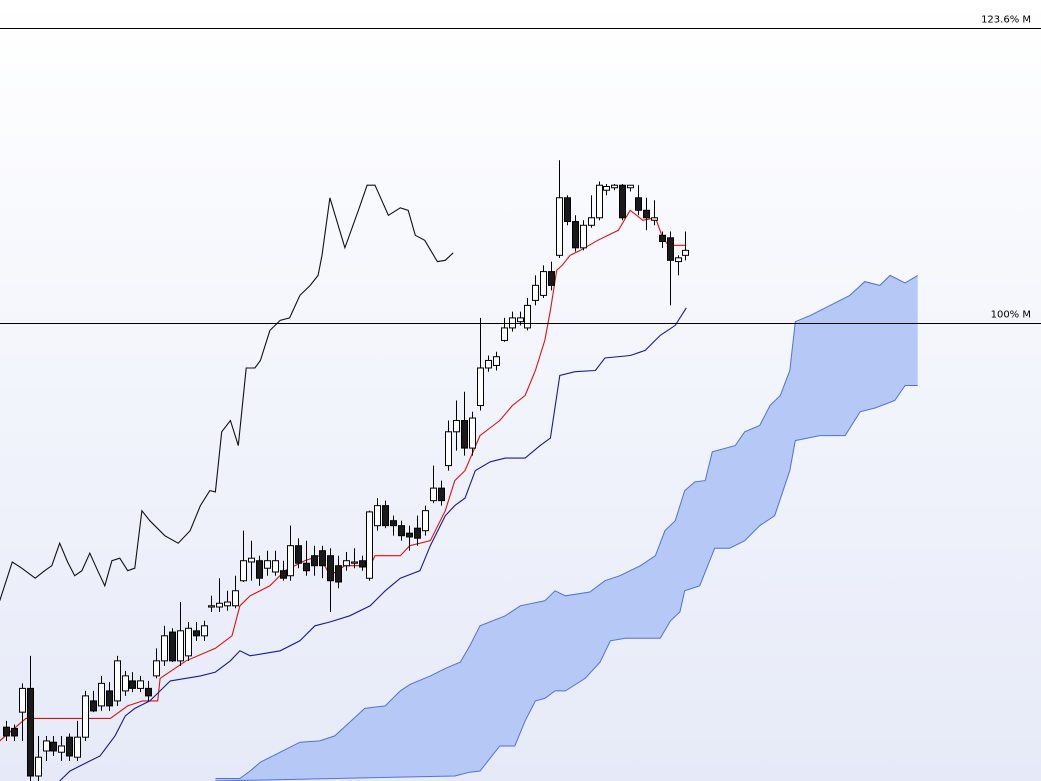  Describe the element at coordinates (1011, 315) in the screenshot. I see `level-label: 100% M` at that location.